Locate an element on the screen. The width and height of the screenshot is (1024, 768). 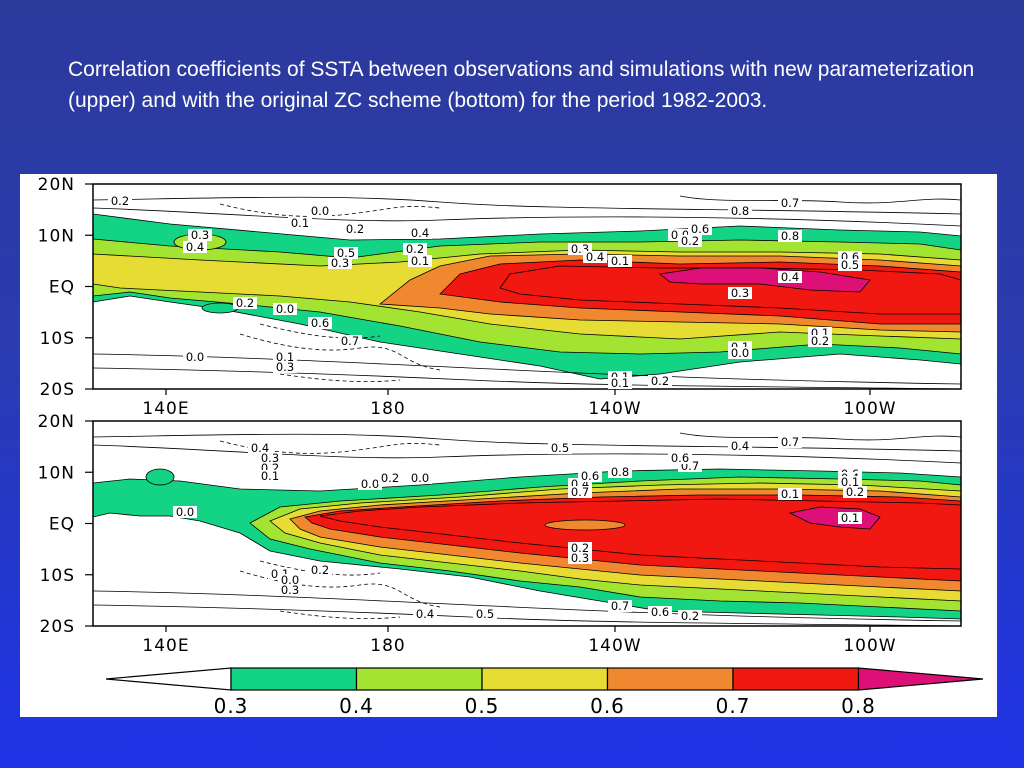
y-tick-label: 10S is located at coordinates (57, 576).